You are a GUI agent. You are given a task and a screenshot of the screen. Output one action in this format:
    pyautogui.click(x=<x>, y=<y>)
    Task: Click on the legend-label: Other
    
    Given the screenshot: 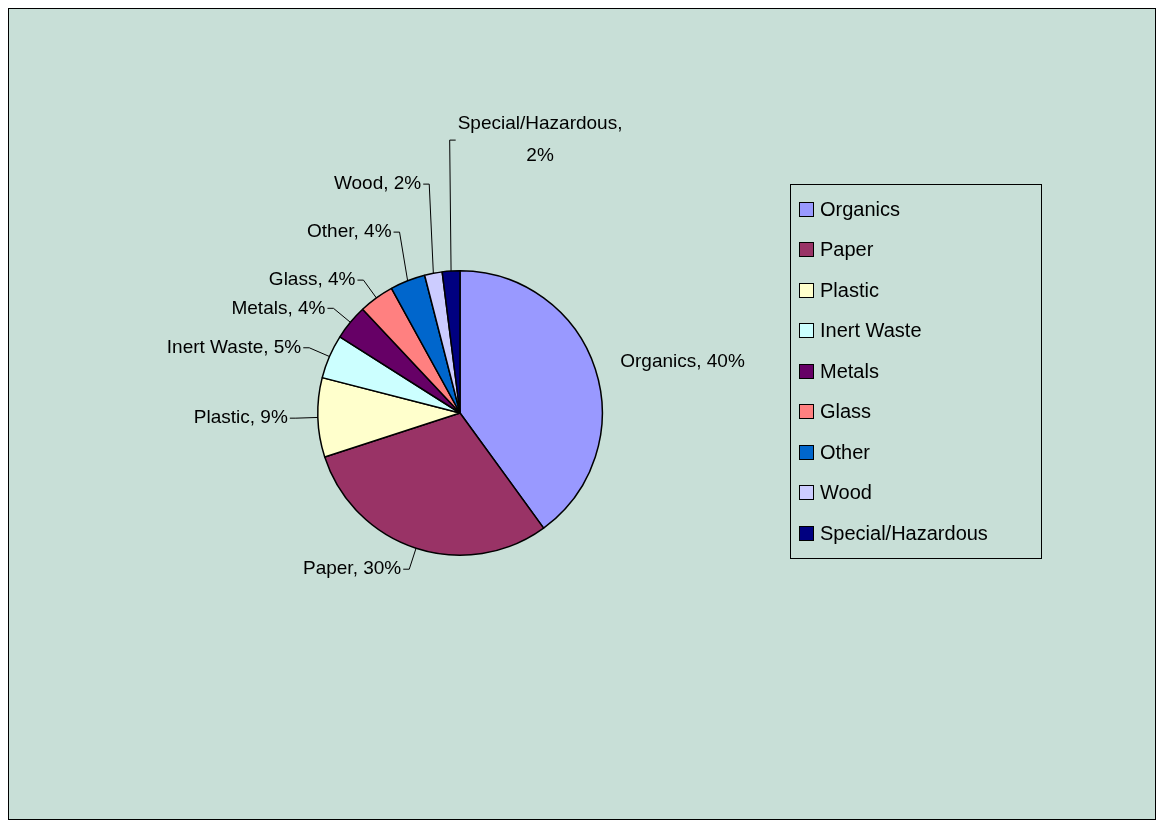 What is the action you would take?
    pyautogui.click(x=845, y=452)
    